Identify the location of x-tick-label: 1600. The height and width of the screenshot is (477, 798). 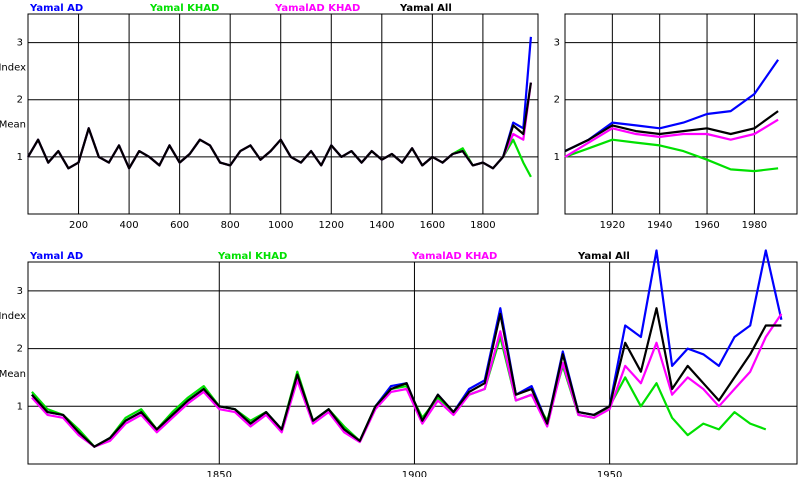
(432, 225).